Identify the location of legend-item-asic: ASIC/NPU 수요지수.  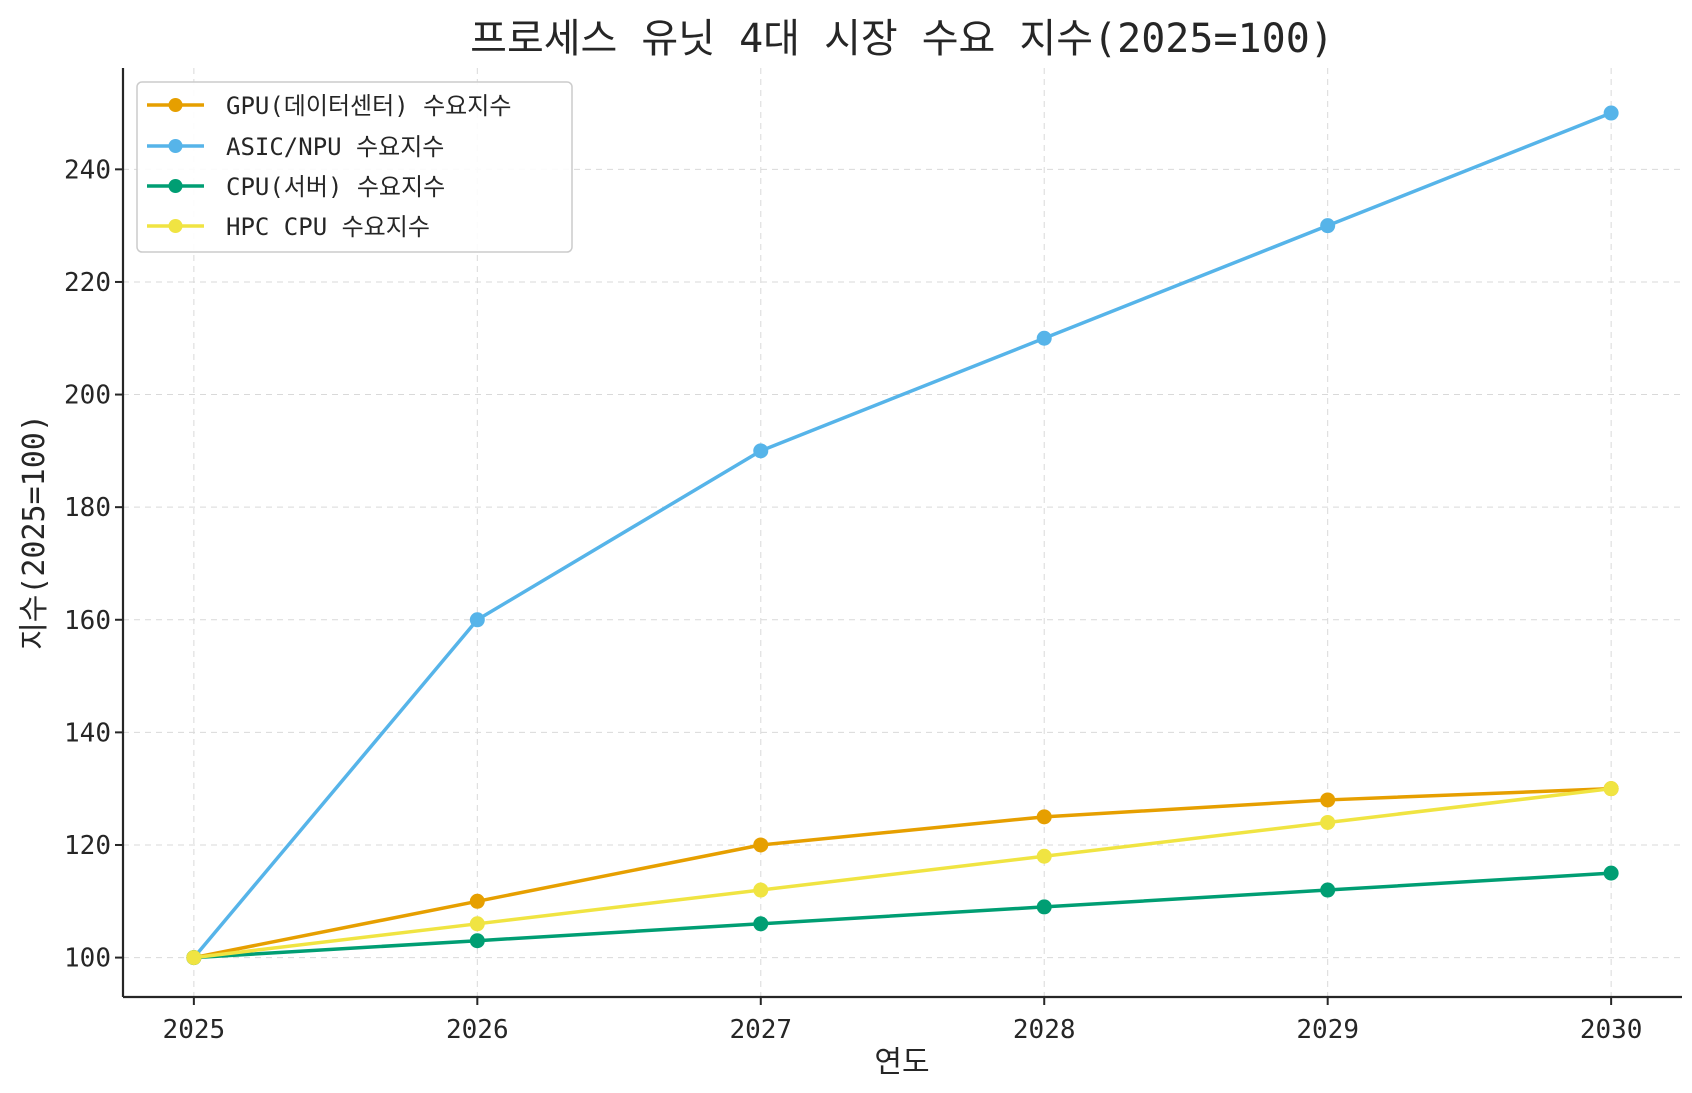
(295, 147).